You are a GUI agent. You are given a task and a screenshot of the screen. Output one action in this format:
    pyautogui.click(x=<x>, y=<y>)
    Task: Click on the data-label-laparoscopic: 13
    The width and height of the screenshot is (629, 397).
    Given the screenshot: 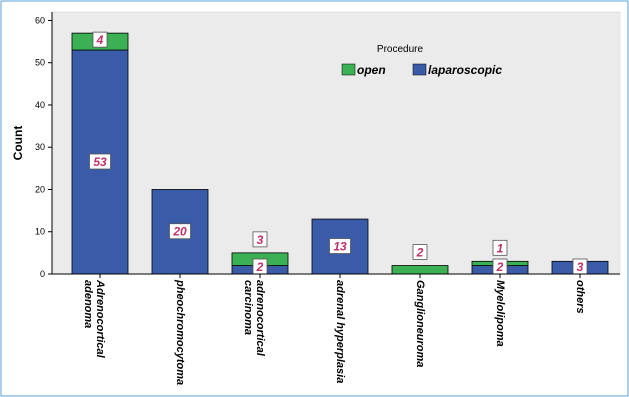 What is the action you would take?
    pyautogui.click(x=340, y=247)
    